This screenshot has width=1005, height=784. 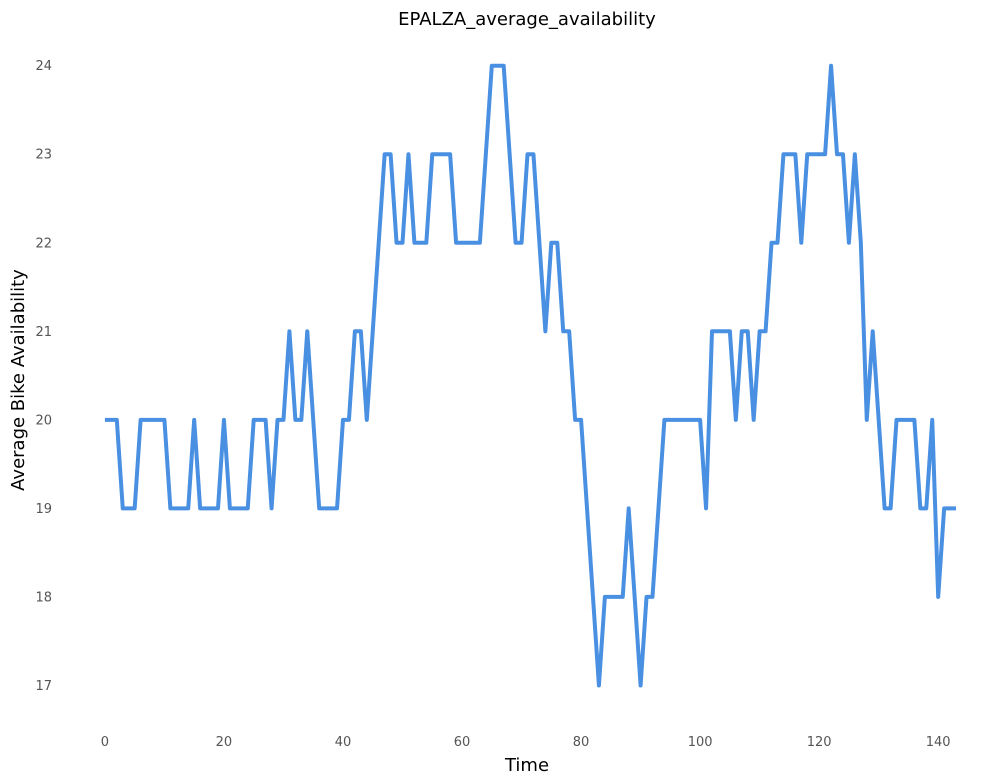 I want to click on y-tick-label: 17, so click(x=43, y=686).